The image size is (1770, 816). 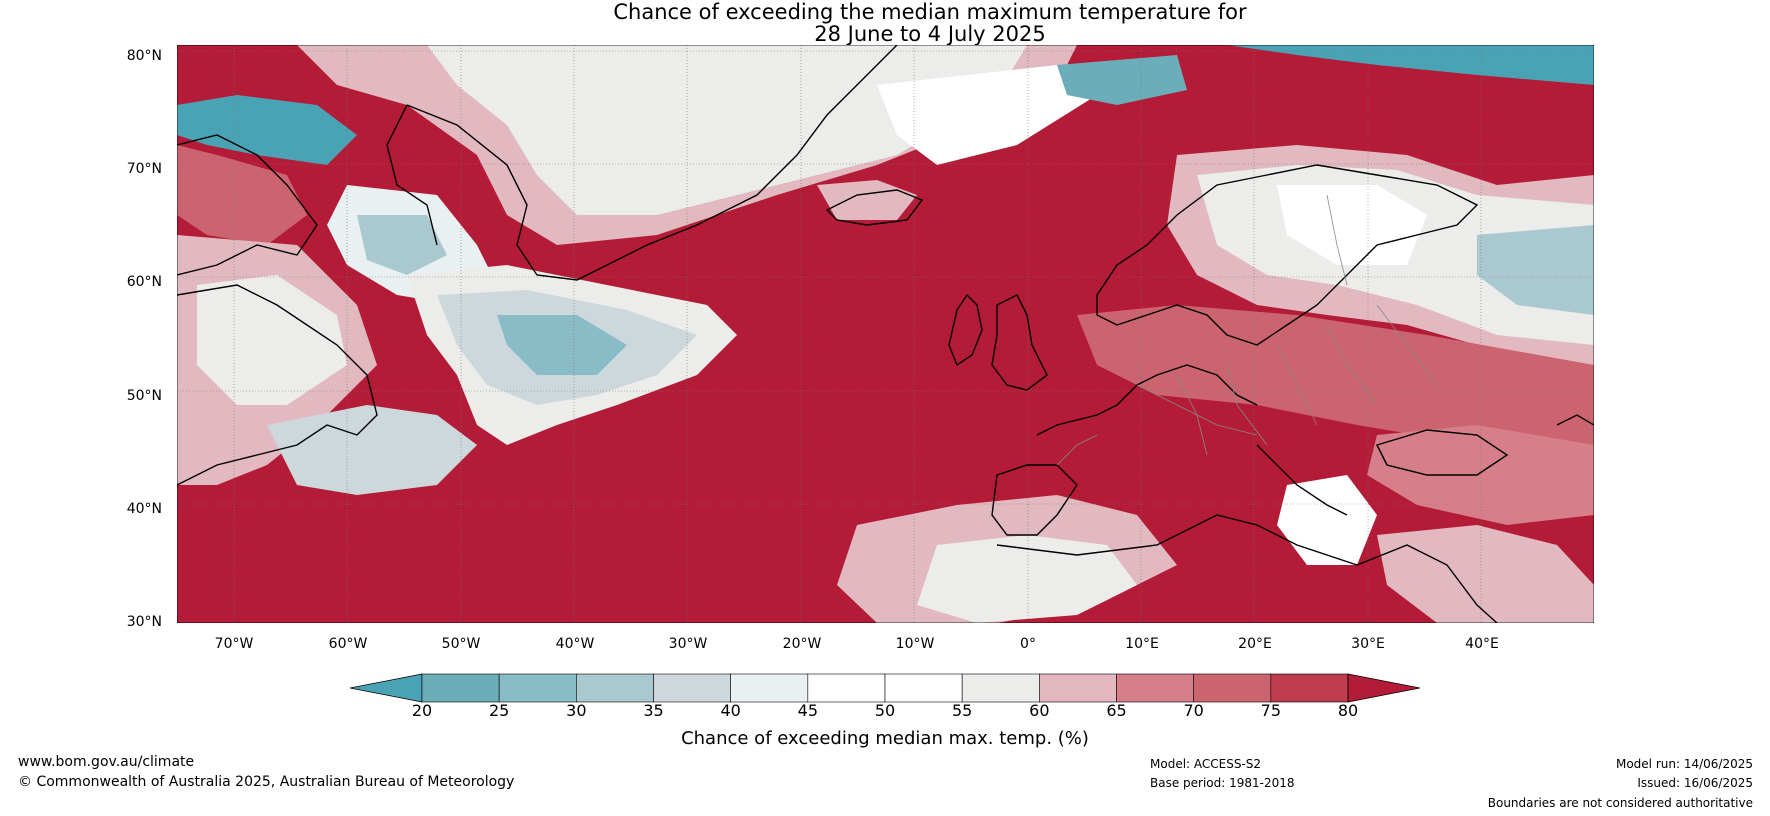 I want to click on north-america-neutral-region, so click(x=272, y=340).